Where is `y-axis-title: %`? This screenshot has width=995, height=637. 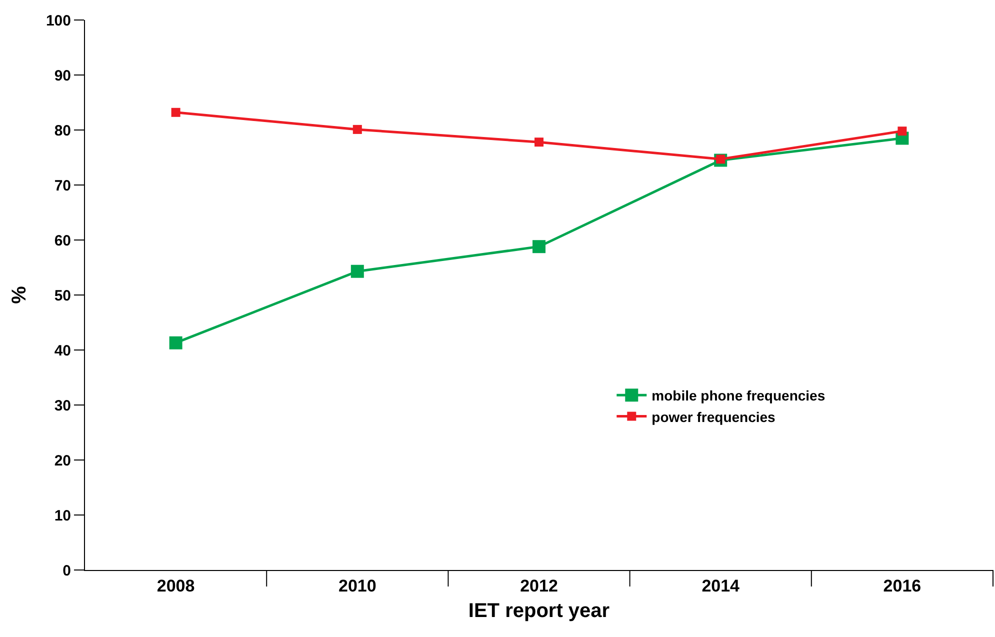 y-axis-title: % is located at coordinates (19, 295).